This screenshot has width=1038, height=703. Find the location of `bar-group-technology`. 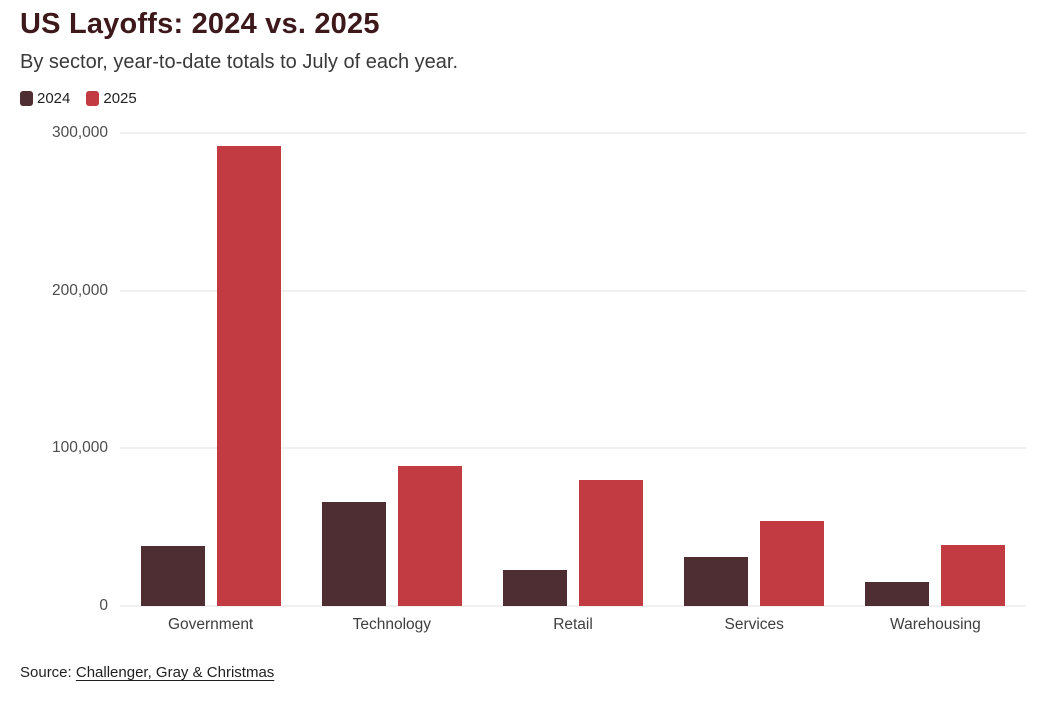

bar-group-technology is located at coordinates (391, 369).